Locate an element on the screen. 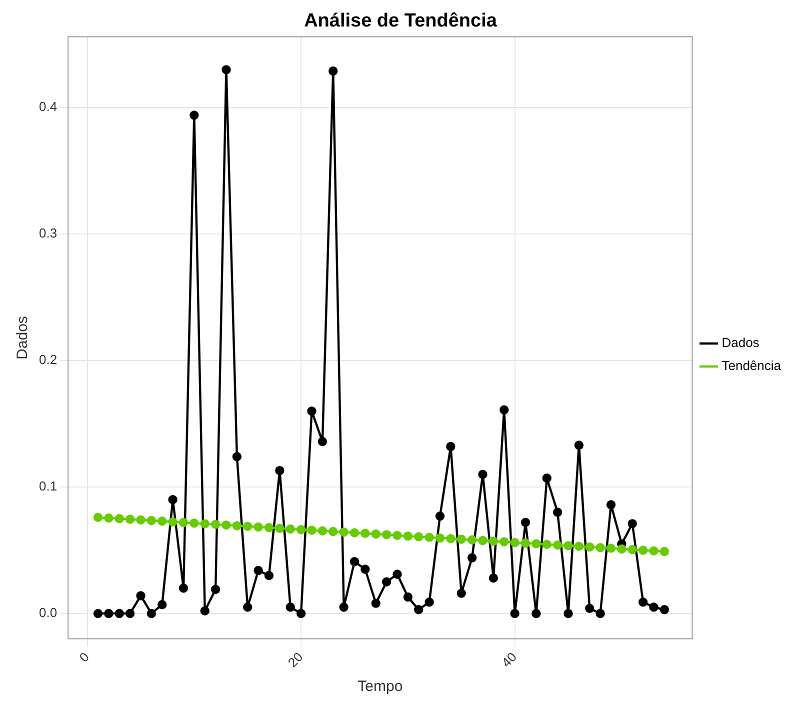 Image resolution: width=801 pixels, height=705 pixels. x-tick-label: 0 is located at coordinates (84, 657).